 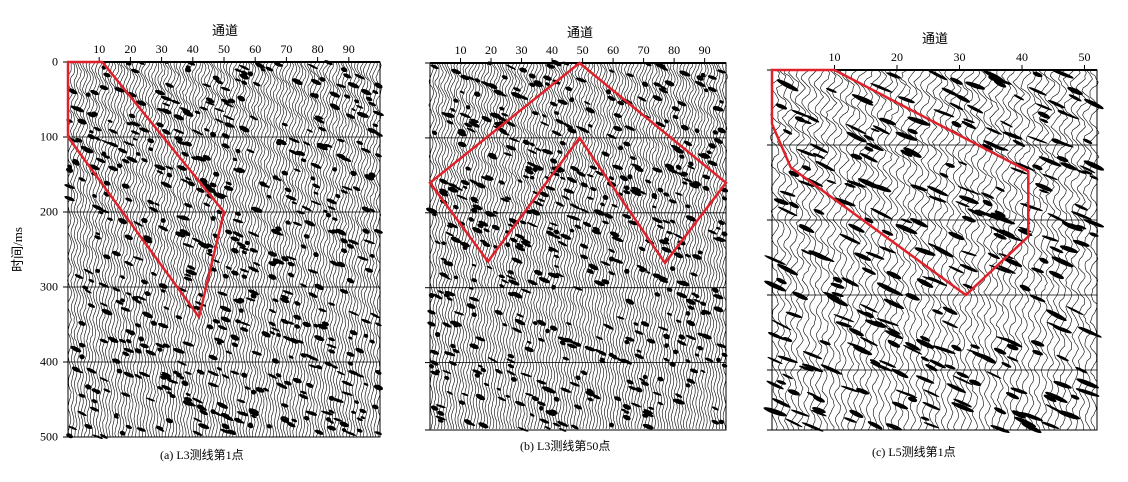 What do you see at coordinates (49, 286) in the screenshot?
I see `y-tick-300: 300` at bounding box center [49, 286].